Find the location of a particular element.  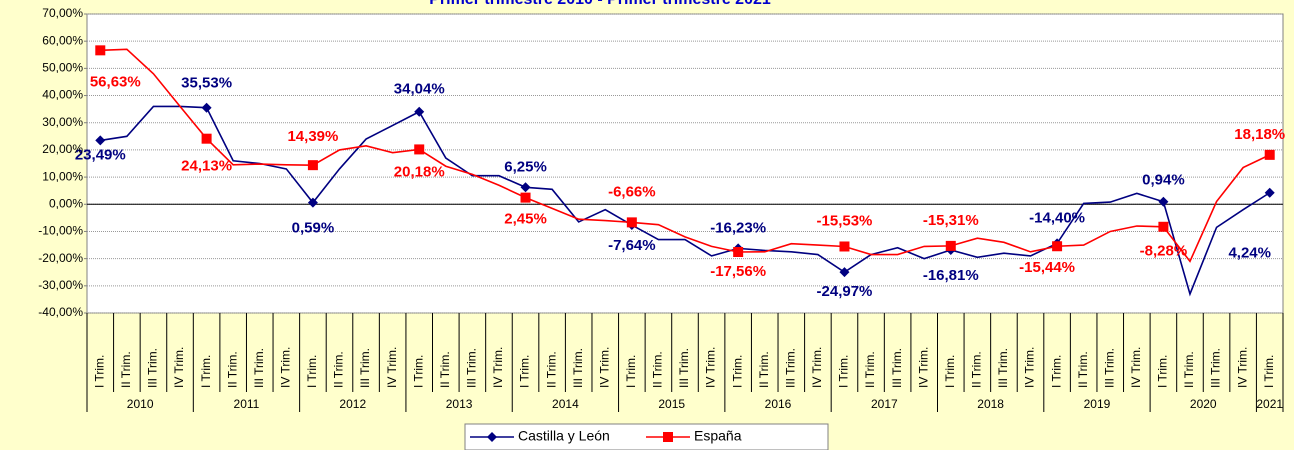

year-label: 2011 is located at coordinates (247, 404).